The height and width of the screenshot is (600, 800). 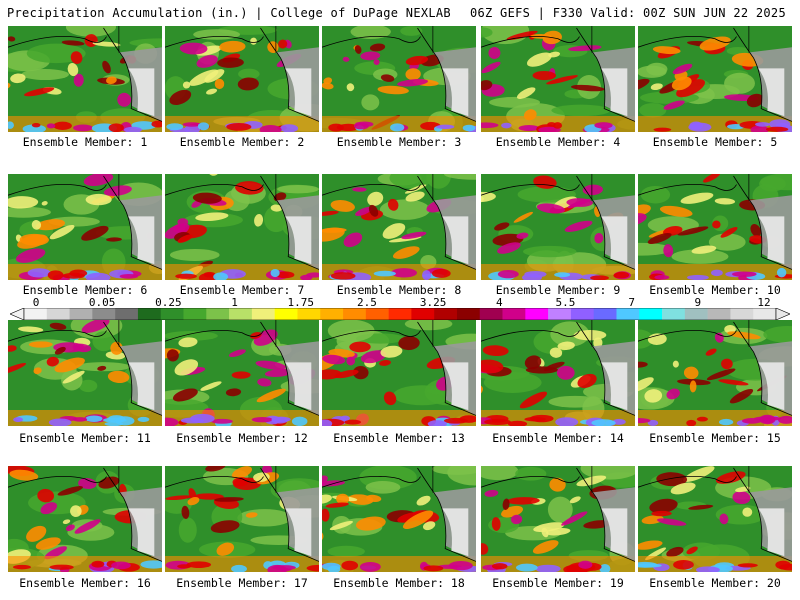 What do you see at coordinates (399, 142) in the screenshot?
I see `ensemble-member-label: Ensemble Member: 3` at bounding box center [399, 142].